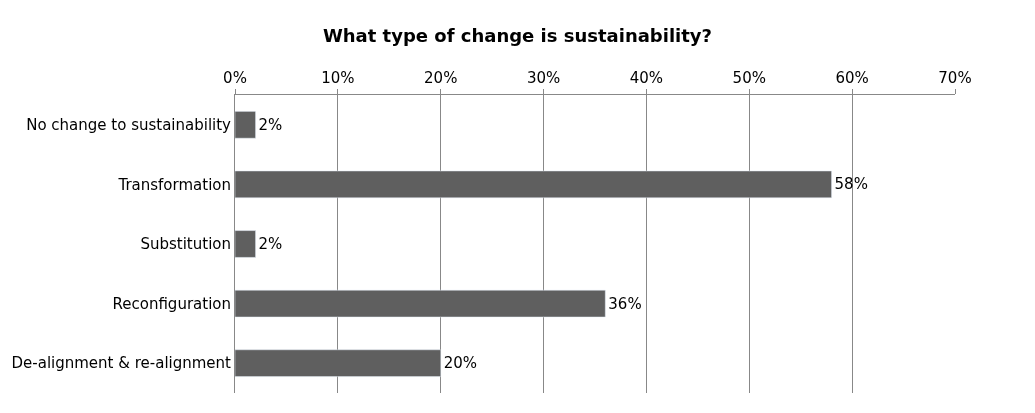 This screenshot has height=413, width=1035. What do you see at coordinates (460, 363) in the screenshot?
I see `data-label: 20%` at bounding box center [460, 363].